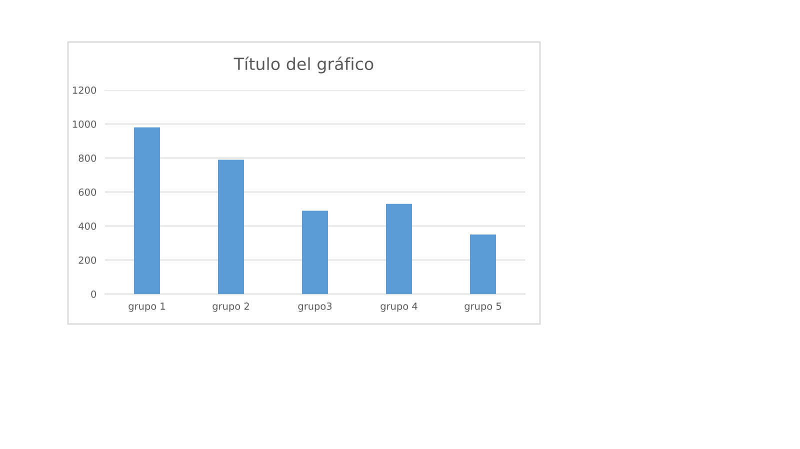 The width and height of the screenshot is (800, 449). Describe the element at coordinates (230, 307) in the screenshot. I see `x-tick-label: grupo 2` at that location.